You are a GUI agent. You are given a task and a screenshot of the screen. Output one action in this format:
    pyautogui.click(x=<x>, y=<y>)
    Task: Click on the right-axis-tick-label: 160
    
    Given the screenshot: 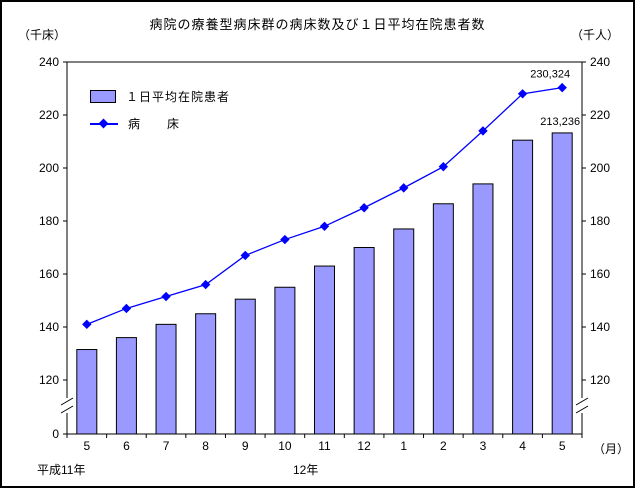 What is the action you would take?
    pyautogui.click(x=600, y=274)
    